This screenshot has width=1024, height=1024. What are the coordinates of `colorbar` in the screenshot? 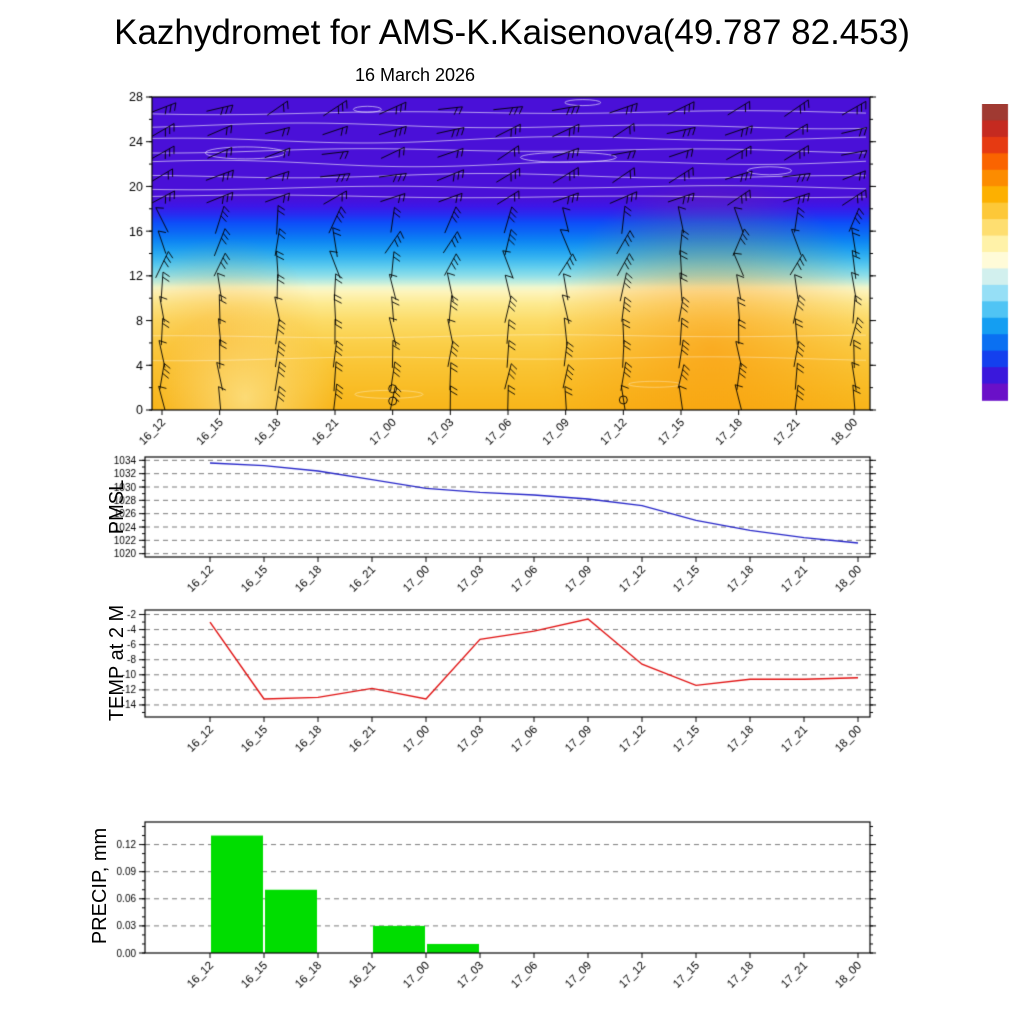 It's located at (1000, 254).